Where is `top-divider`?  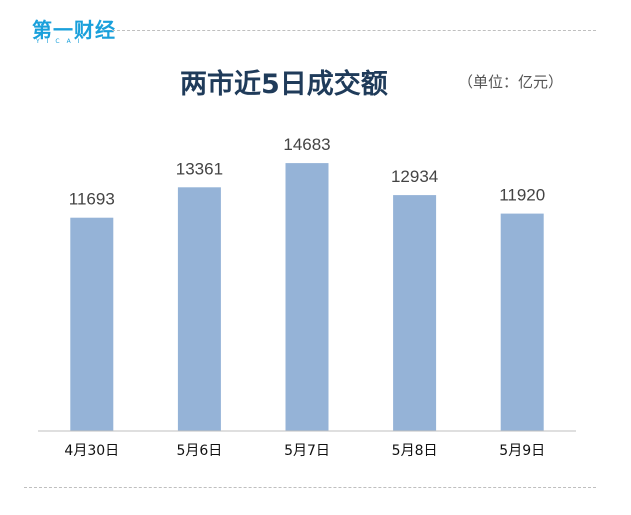 top-divider is located at coordinates (354, 30).